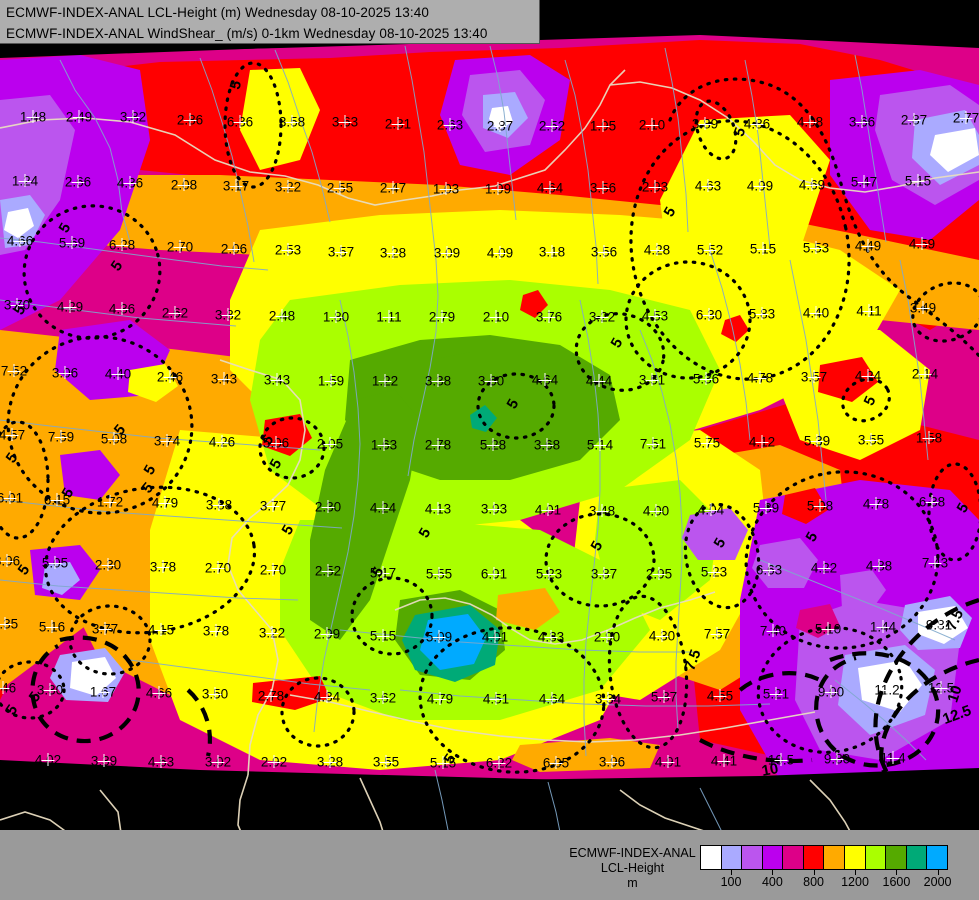 This screenshot has height=900, width=979. Describe the element at coordinates (632, 883) in the screenshot. I see `legend-unit-label: m` at that location.